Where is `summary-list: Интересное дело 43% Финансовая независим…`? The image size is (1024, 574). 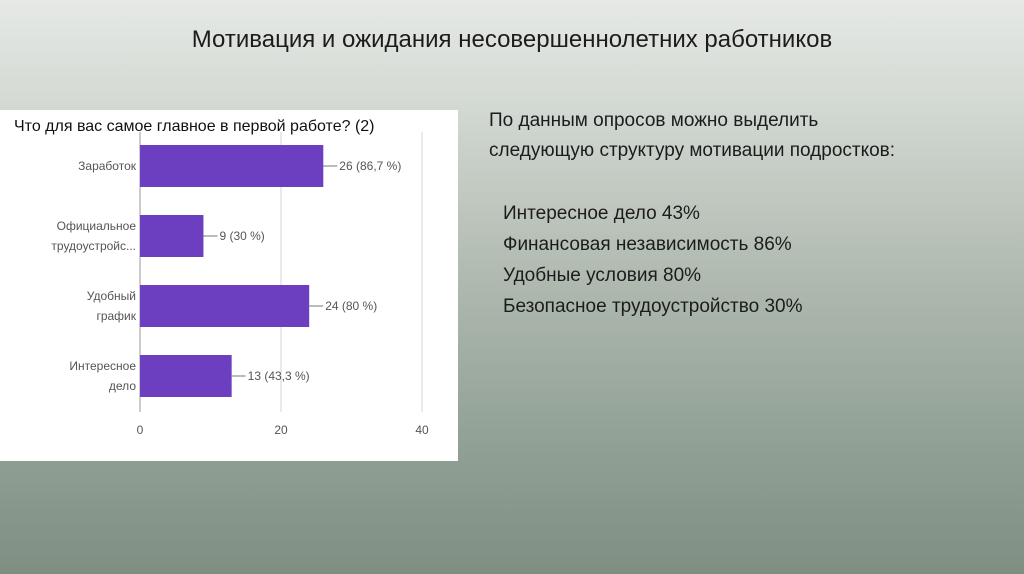 summary-list: Интересное дело 43% Финансовая независим… is located at coordinates (653, 260).